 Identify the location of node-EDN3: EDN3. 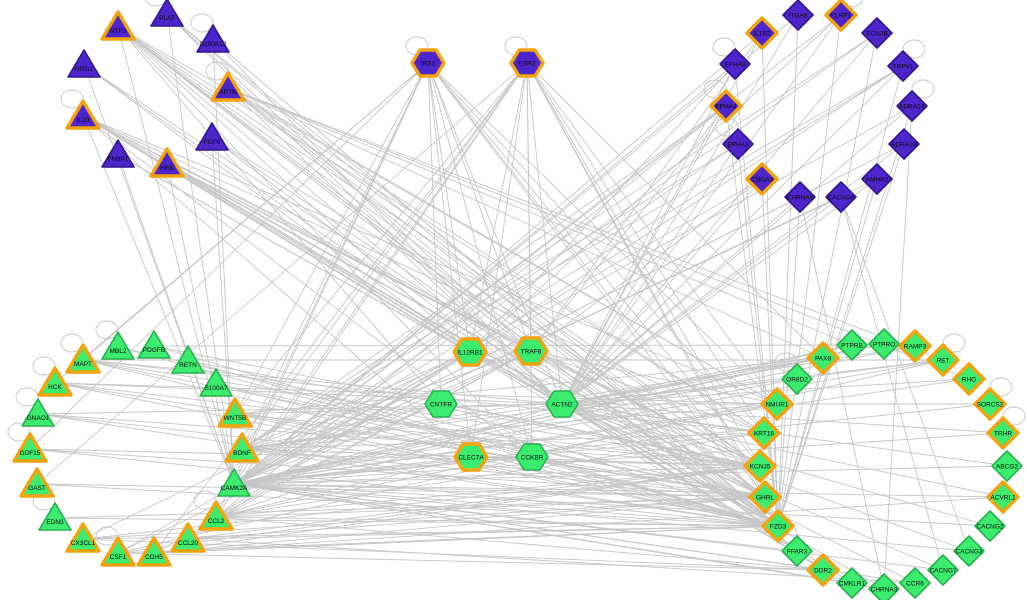
(55, 516).